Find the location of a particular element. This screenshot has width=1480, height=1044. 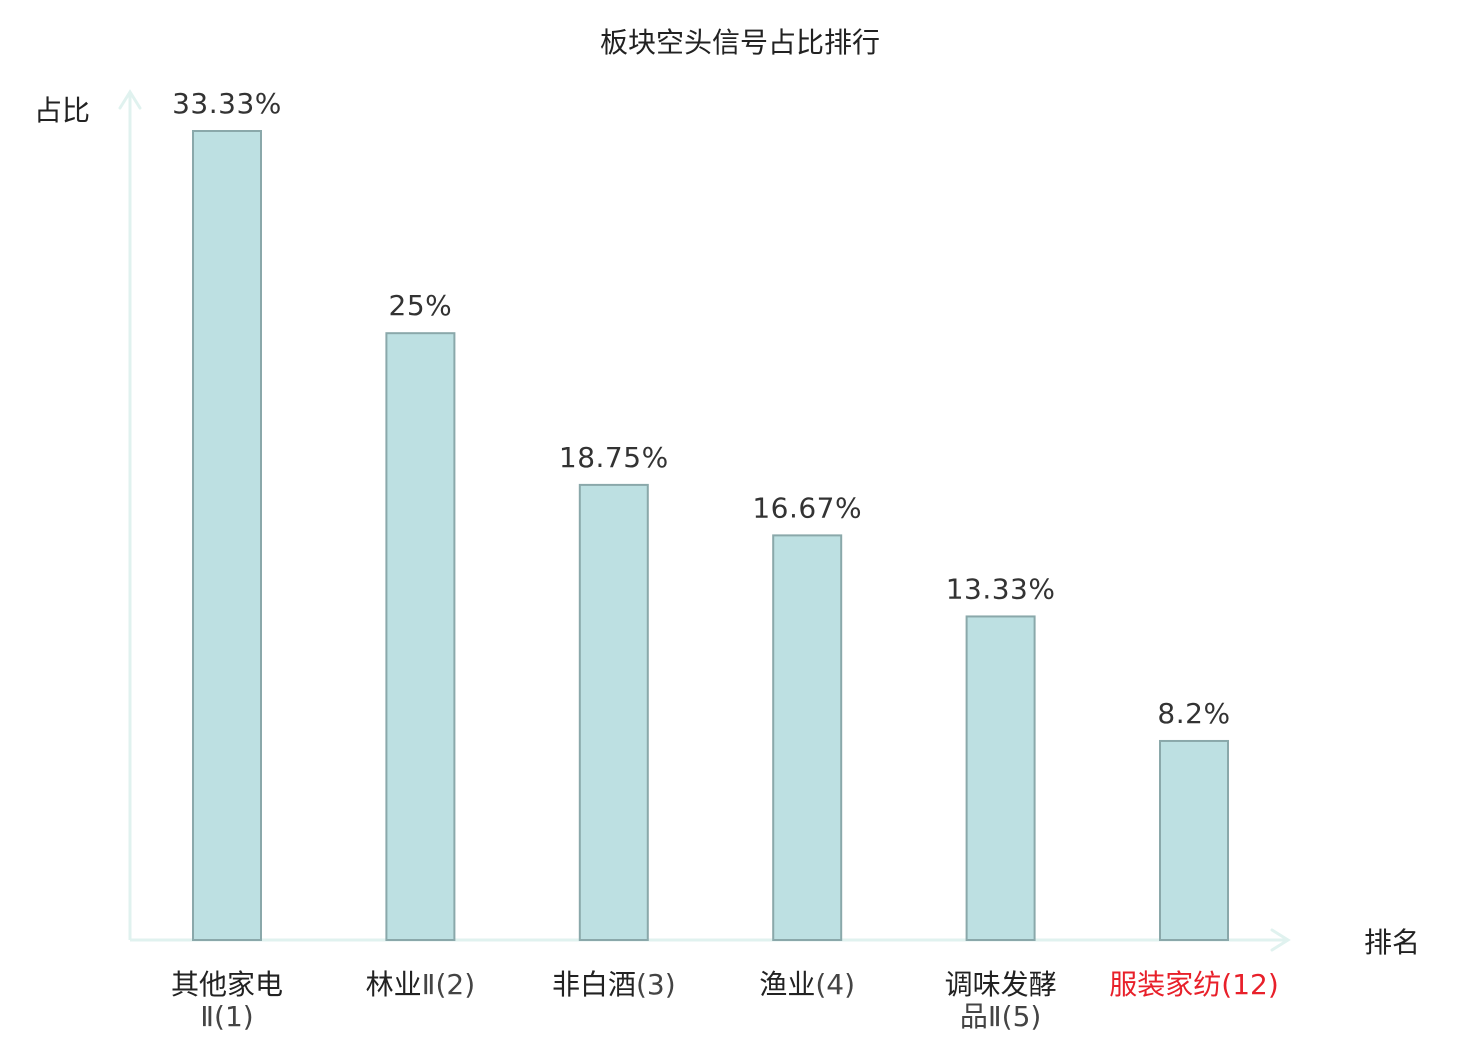

category-label: 渔业(4) is located at coordinates (807, 984).